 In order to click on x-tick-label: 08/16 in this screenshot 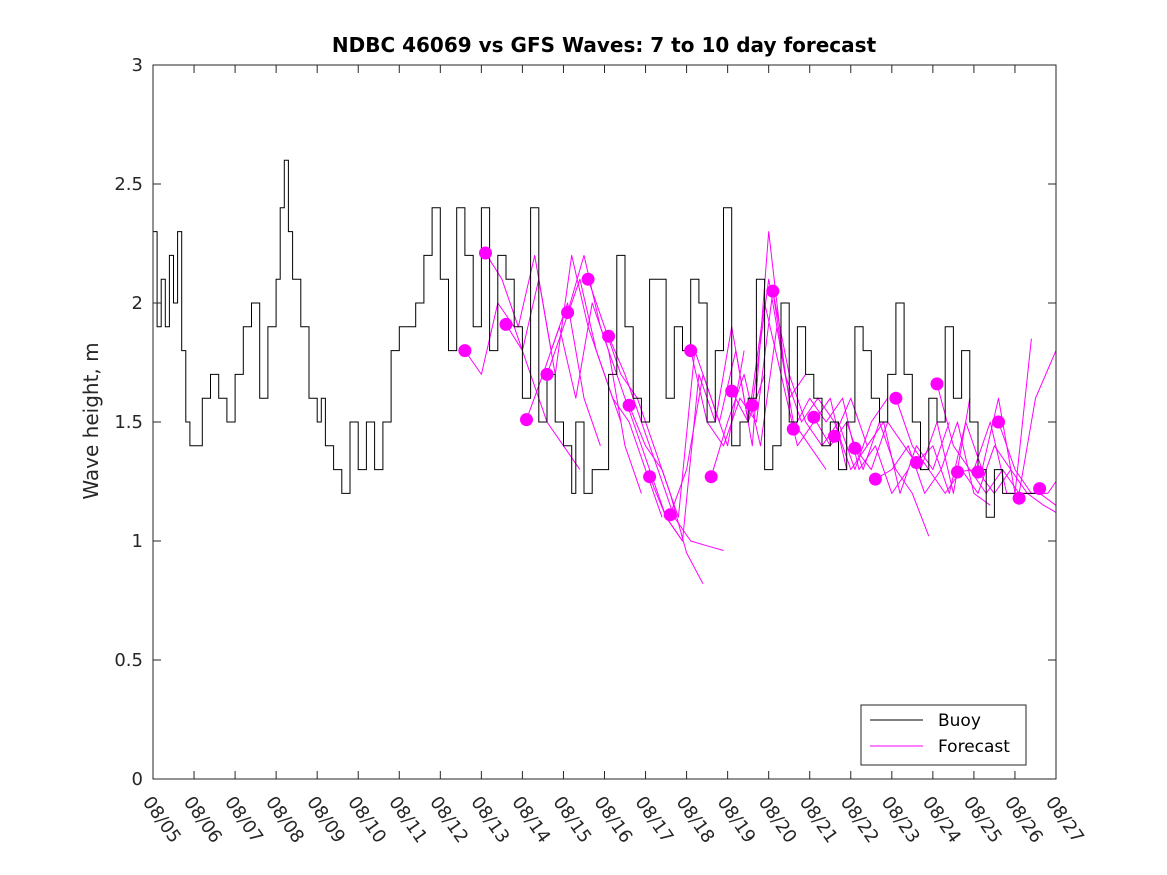, I will do `click(613, 820)`.